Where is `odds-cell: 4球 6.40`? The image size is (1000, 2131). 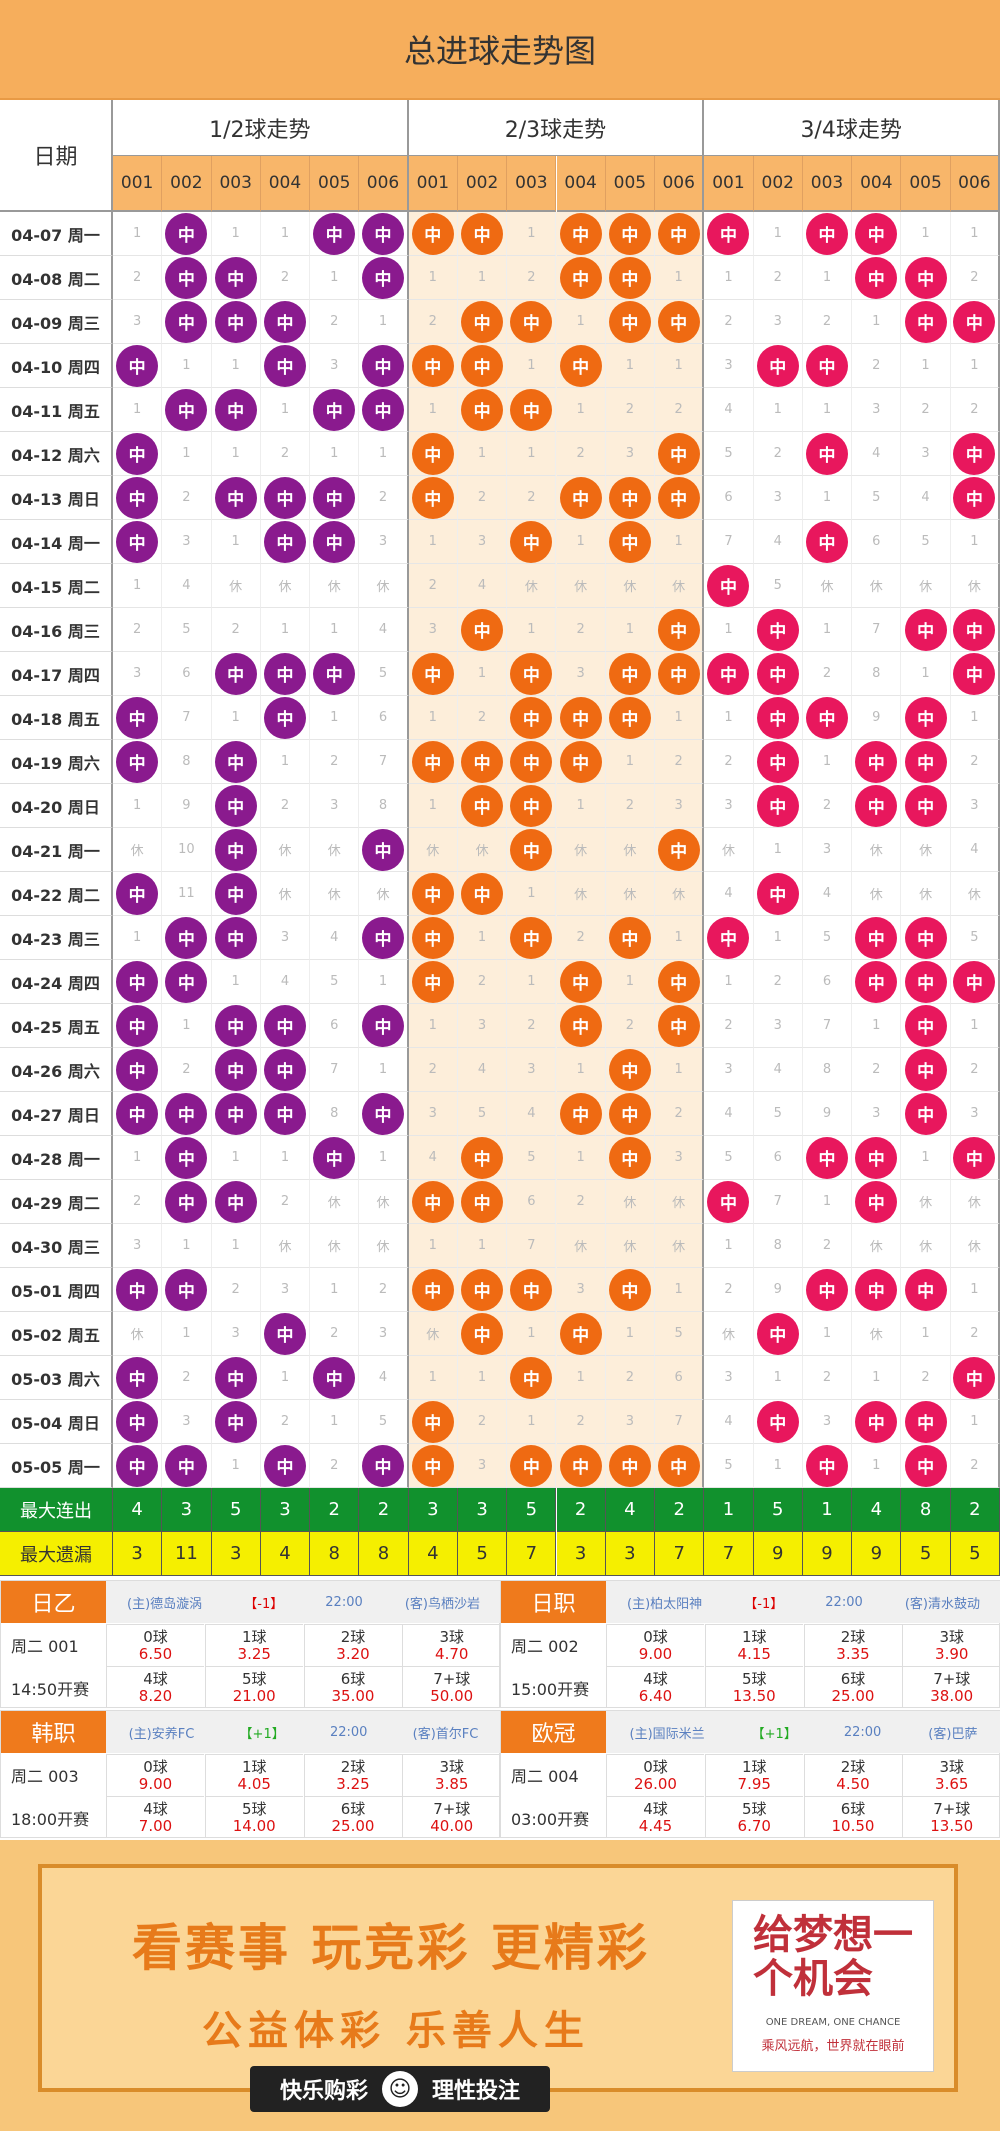
odds-cell: 4球 6.40 is located at coordinates (655, 1687).